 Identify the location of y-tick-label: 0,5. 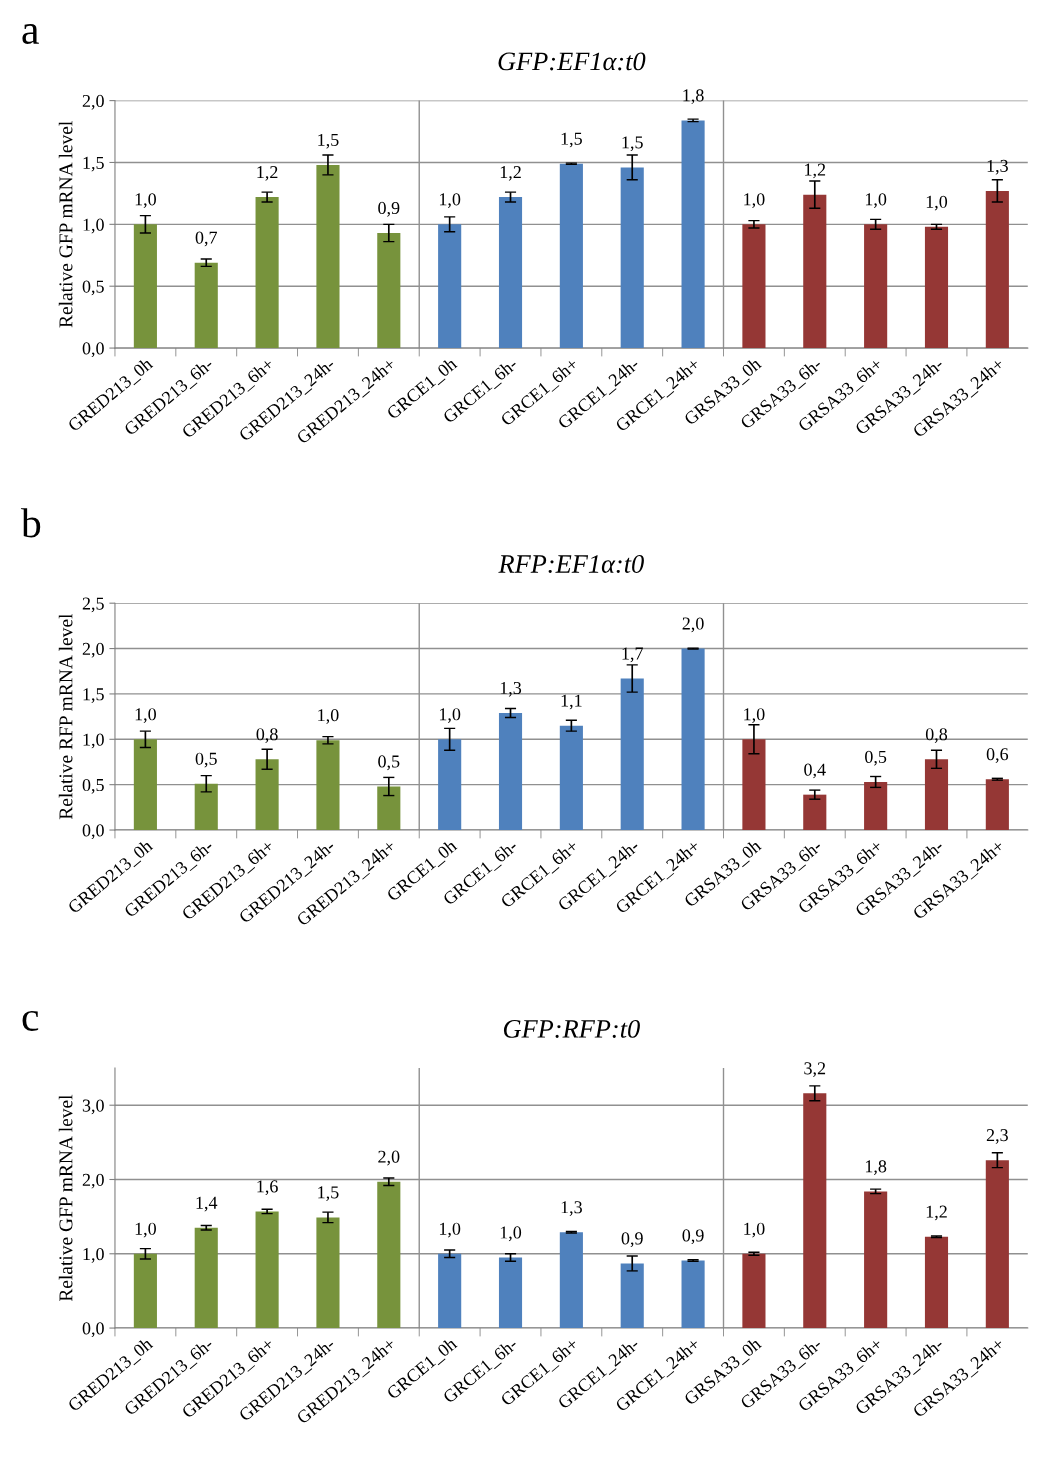
(93, 288).